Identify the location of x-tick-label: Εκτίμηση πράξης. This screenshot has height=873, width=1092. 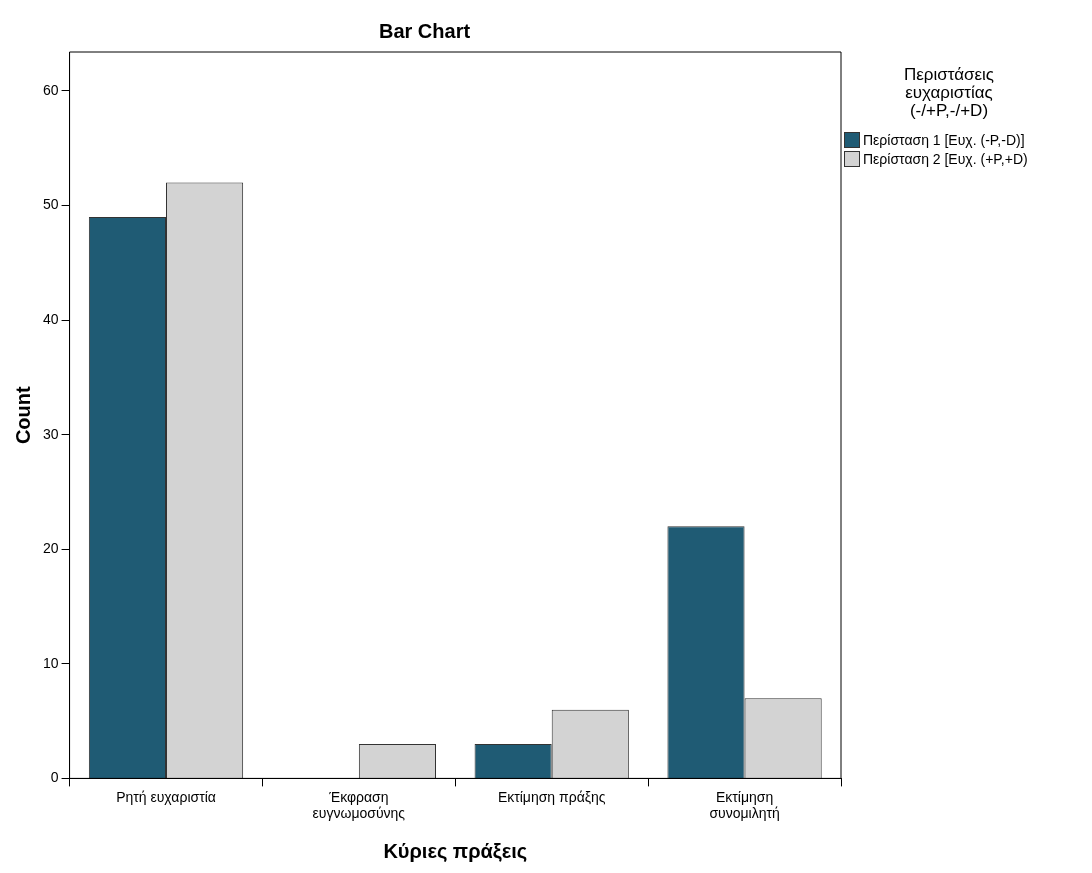
(551, 796).